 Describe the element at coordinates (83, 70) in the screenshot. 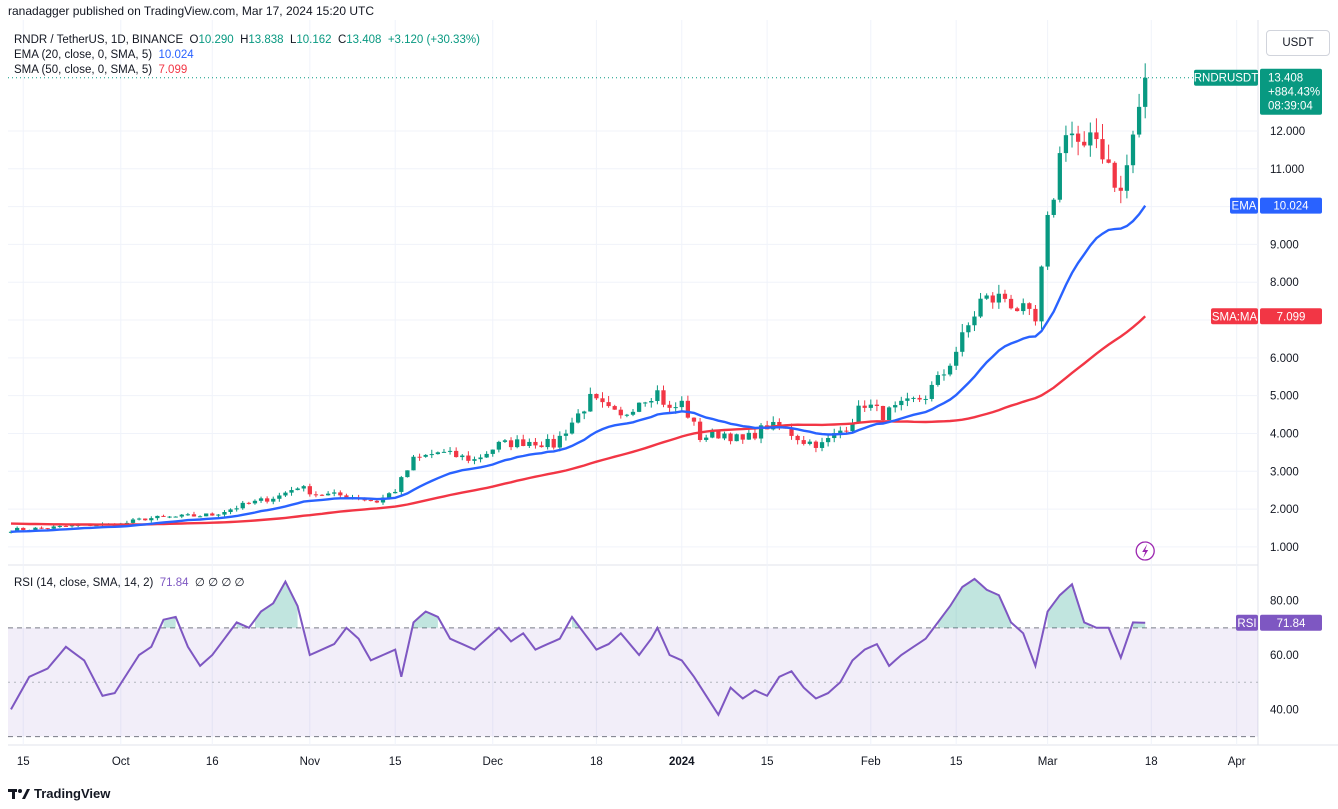

I see `sma-legend-label: SMA (50, close, 0, SMA, 5)` at that location.